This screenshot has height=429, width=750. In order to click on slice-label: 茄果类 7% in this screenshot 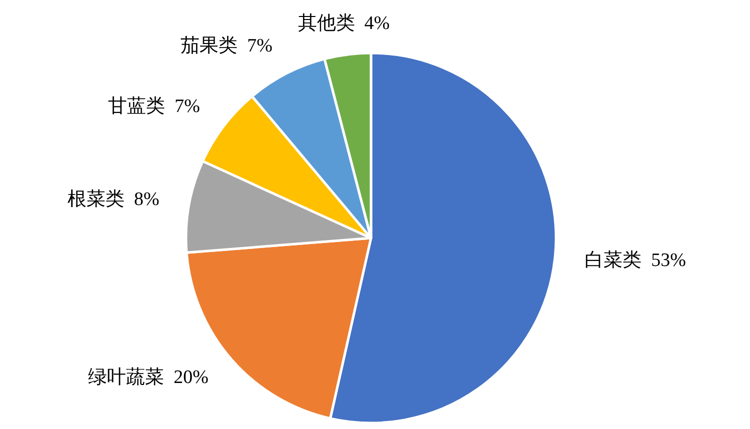, I will do `click(226, 45)`.